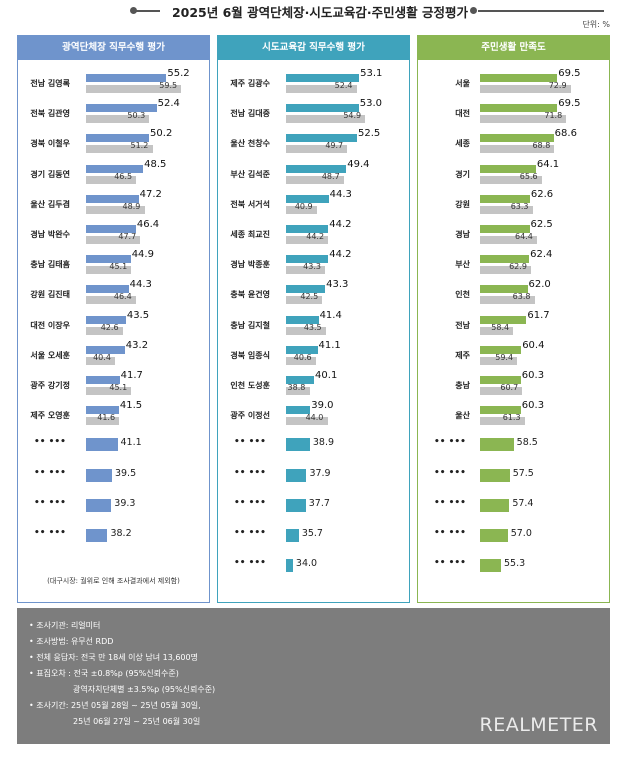 The width and height of the screenshot is (640, 776). I want to click on row-label: 부산, so click(462, 265).